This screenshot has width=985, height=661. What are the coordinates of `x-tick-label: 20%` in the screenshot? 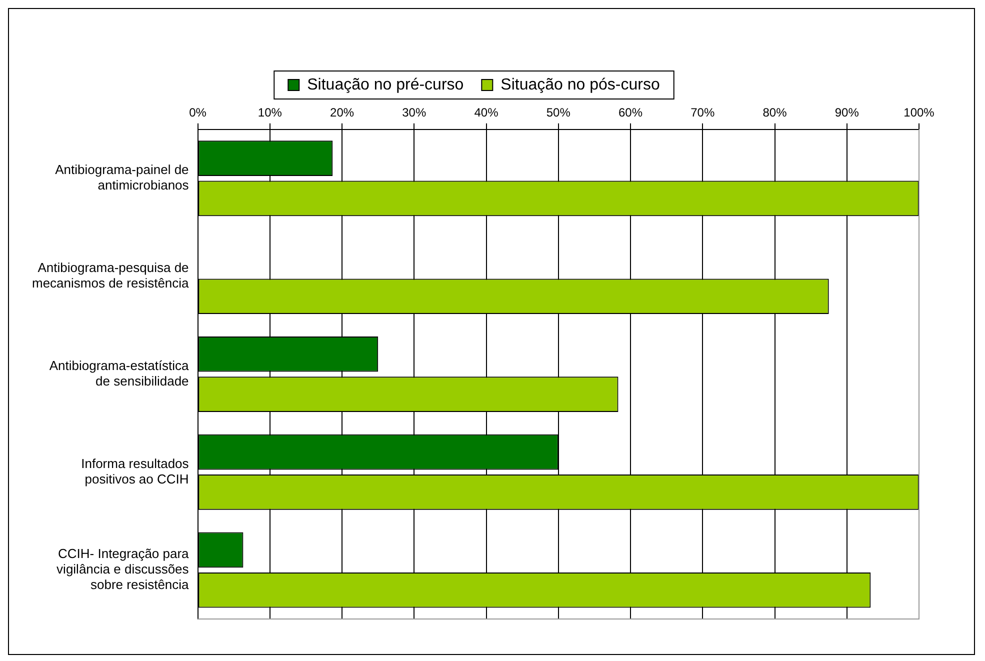 It's located at (342, 113).